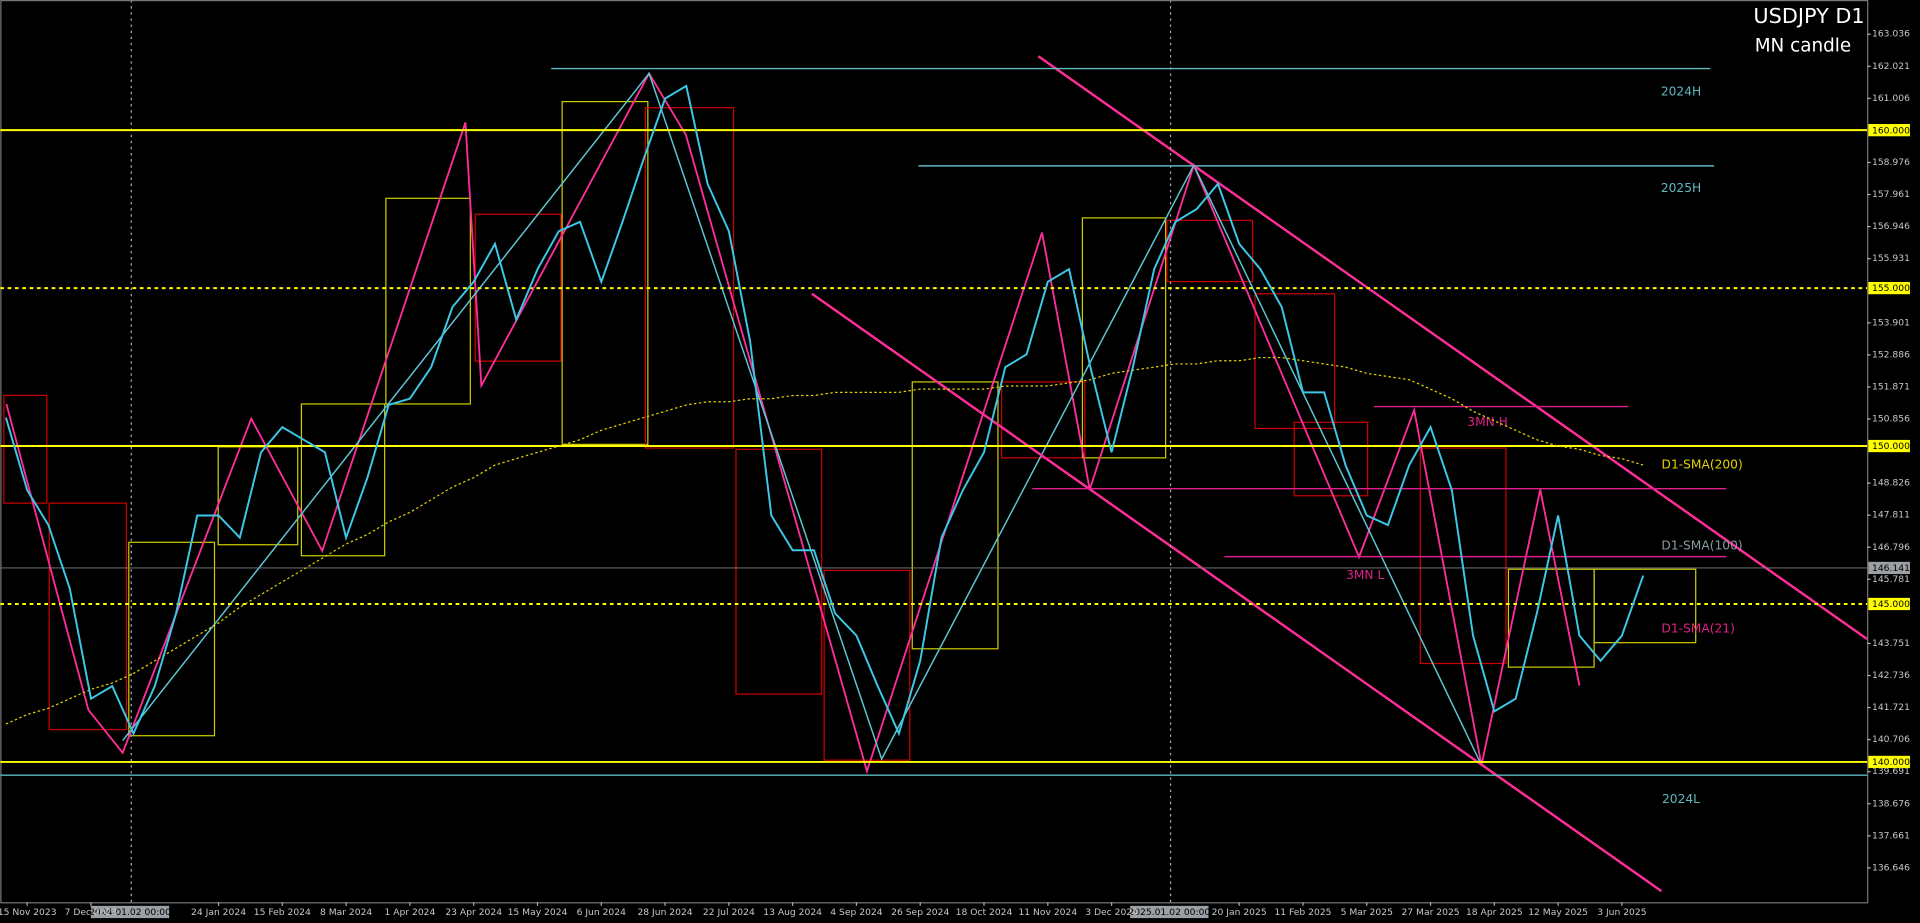  I want to click on y-tick-label: 143.751, so click(1891, 643).